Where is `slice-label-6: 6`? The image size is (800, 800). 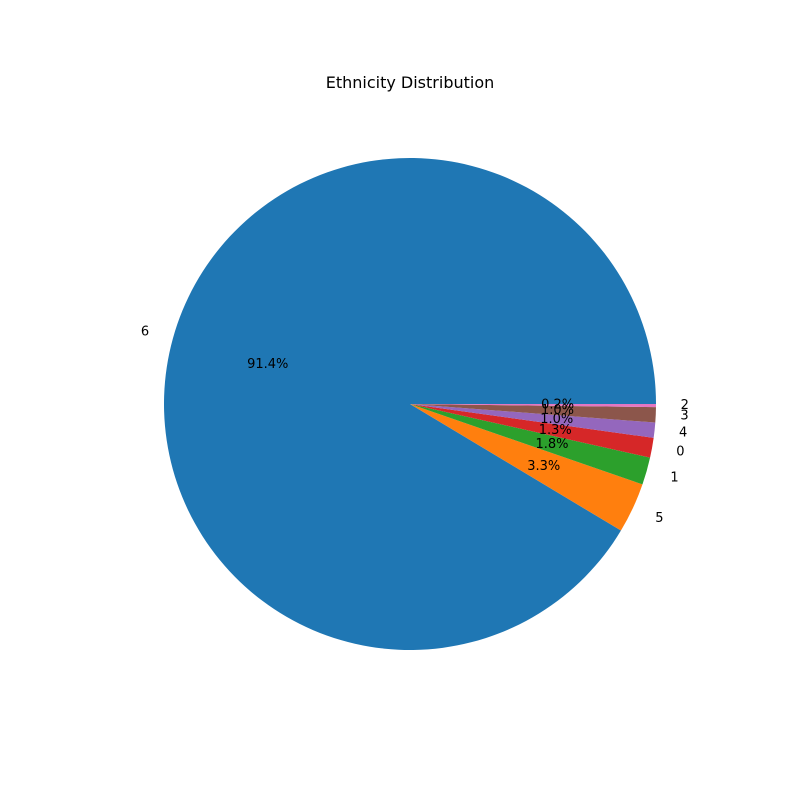 slice-label-6: 6 is located at coordinates (145, 331).